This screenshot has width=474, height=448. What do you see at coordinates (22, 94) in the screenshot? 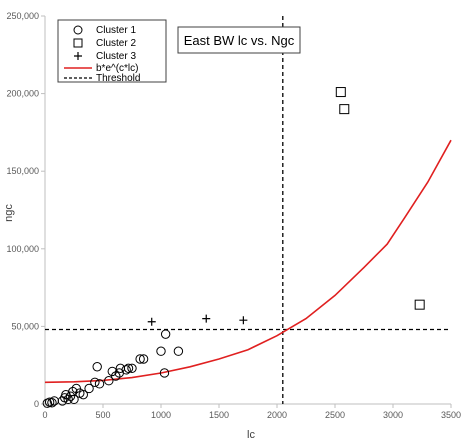
I see `y-tick-label: 200,000` at bounding box center [22, 94].